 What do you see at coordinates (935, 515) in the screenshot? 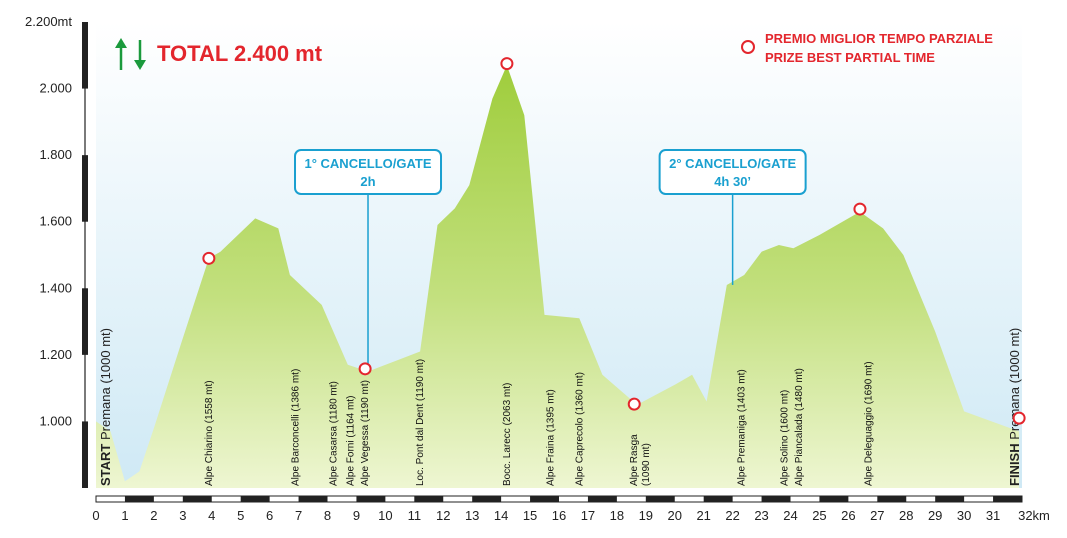
I see `x-tick-label: 29` at bounding box center [935, 515].